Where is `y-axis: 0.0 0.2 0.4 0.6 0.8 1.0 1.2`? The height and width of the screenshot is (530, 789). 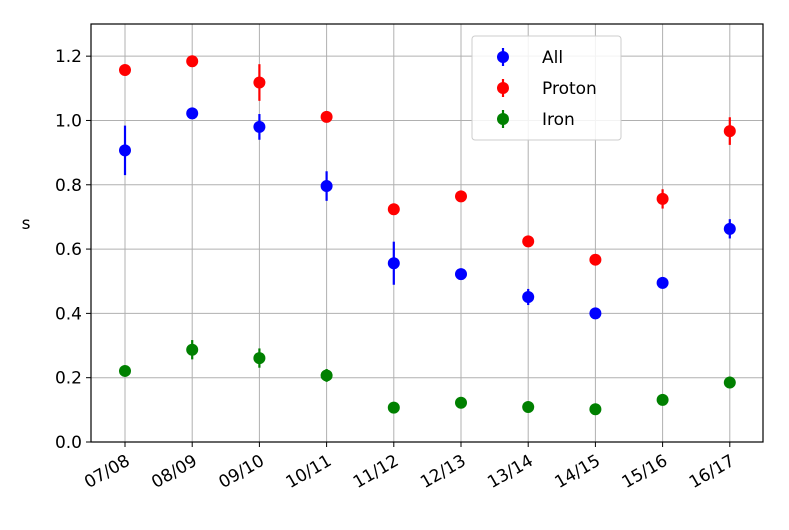 y-axis: 0.0 0.2 0.4 0.6 0.8 1.0 1.2 is located at coordinates (73, 250).